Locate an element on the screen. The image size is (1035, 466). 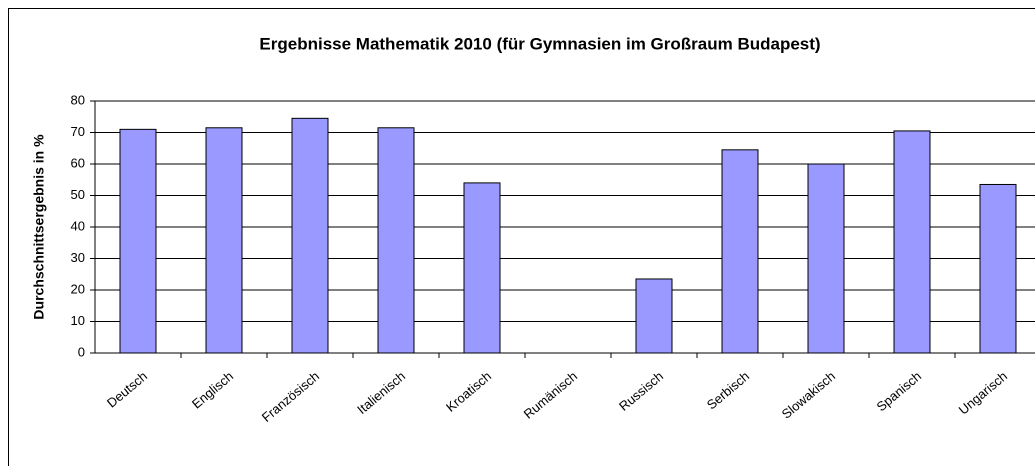
y-tick-label: 20 is located at coordinates (78, 288).